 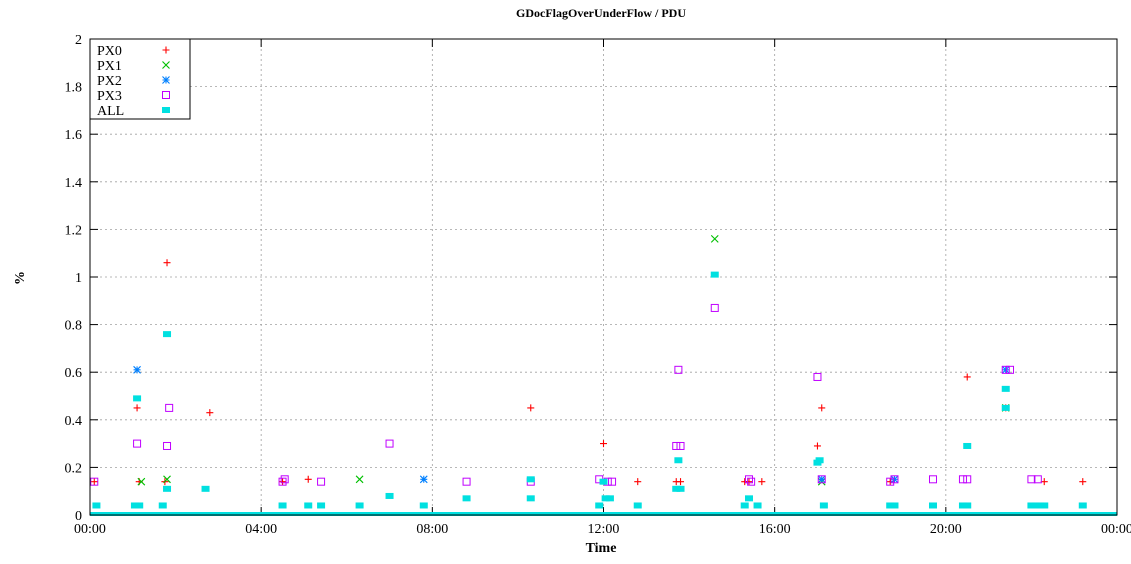 What do you see at coordinates (74, 88) in the screenshot?
I see `y-tick-label: 1.8` at bounding box center [74, 88].